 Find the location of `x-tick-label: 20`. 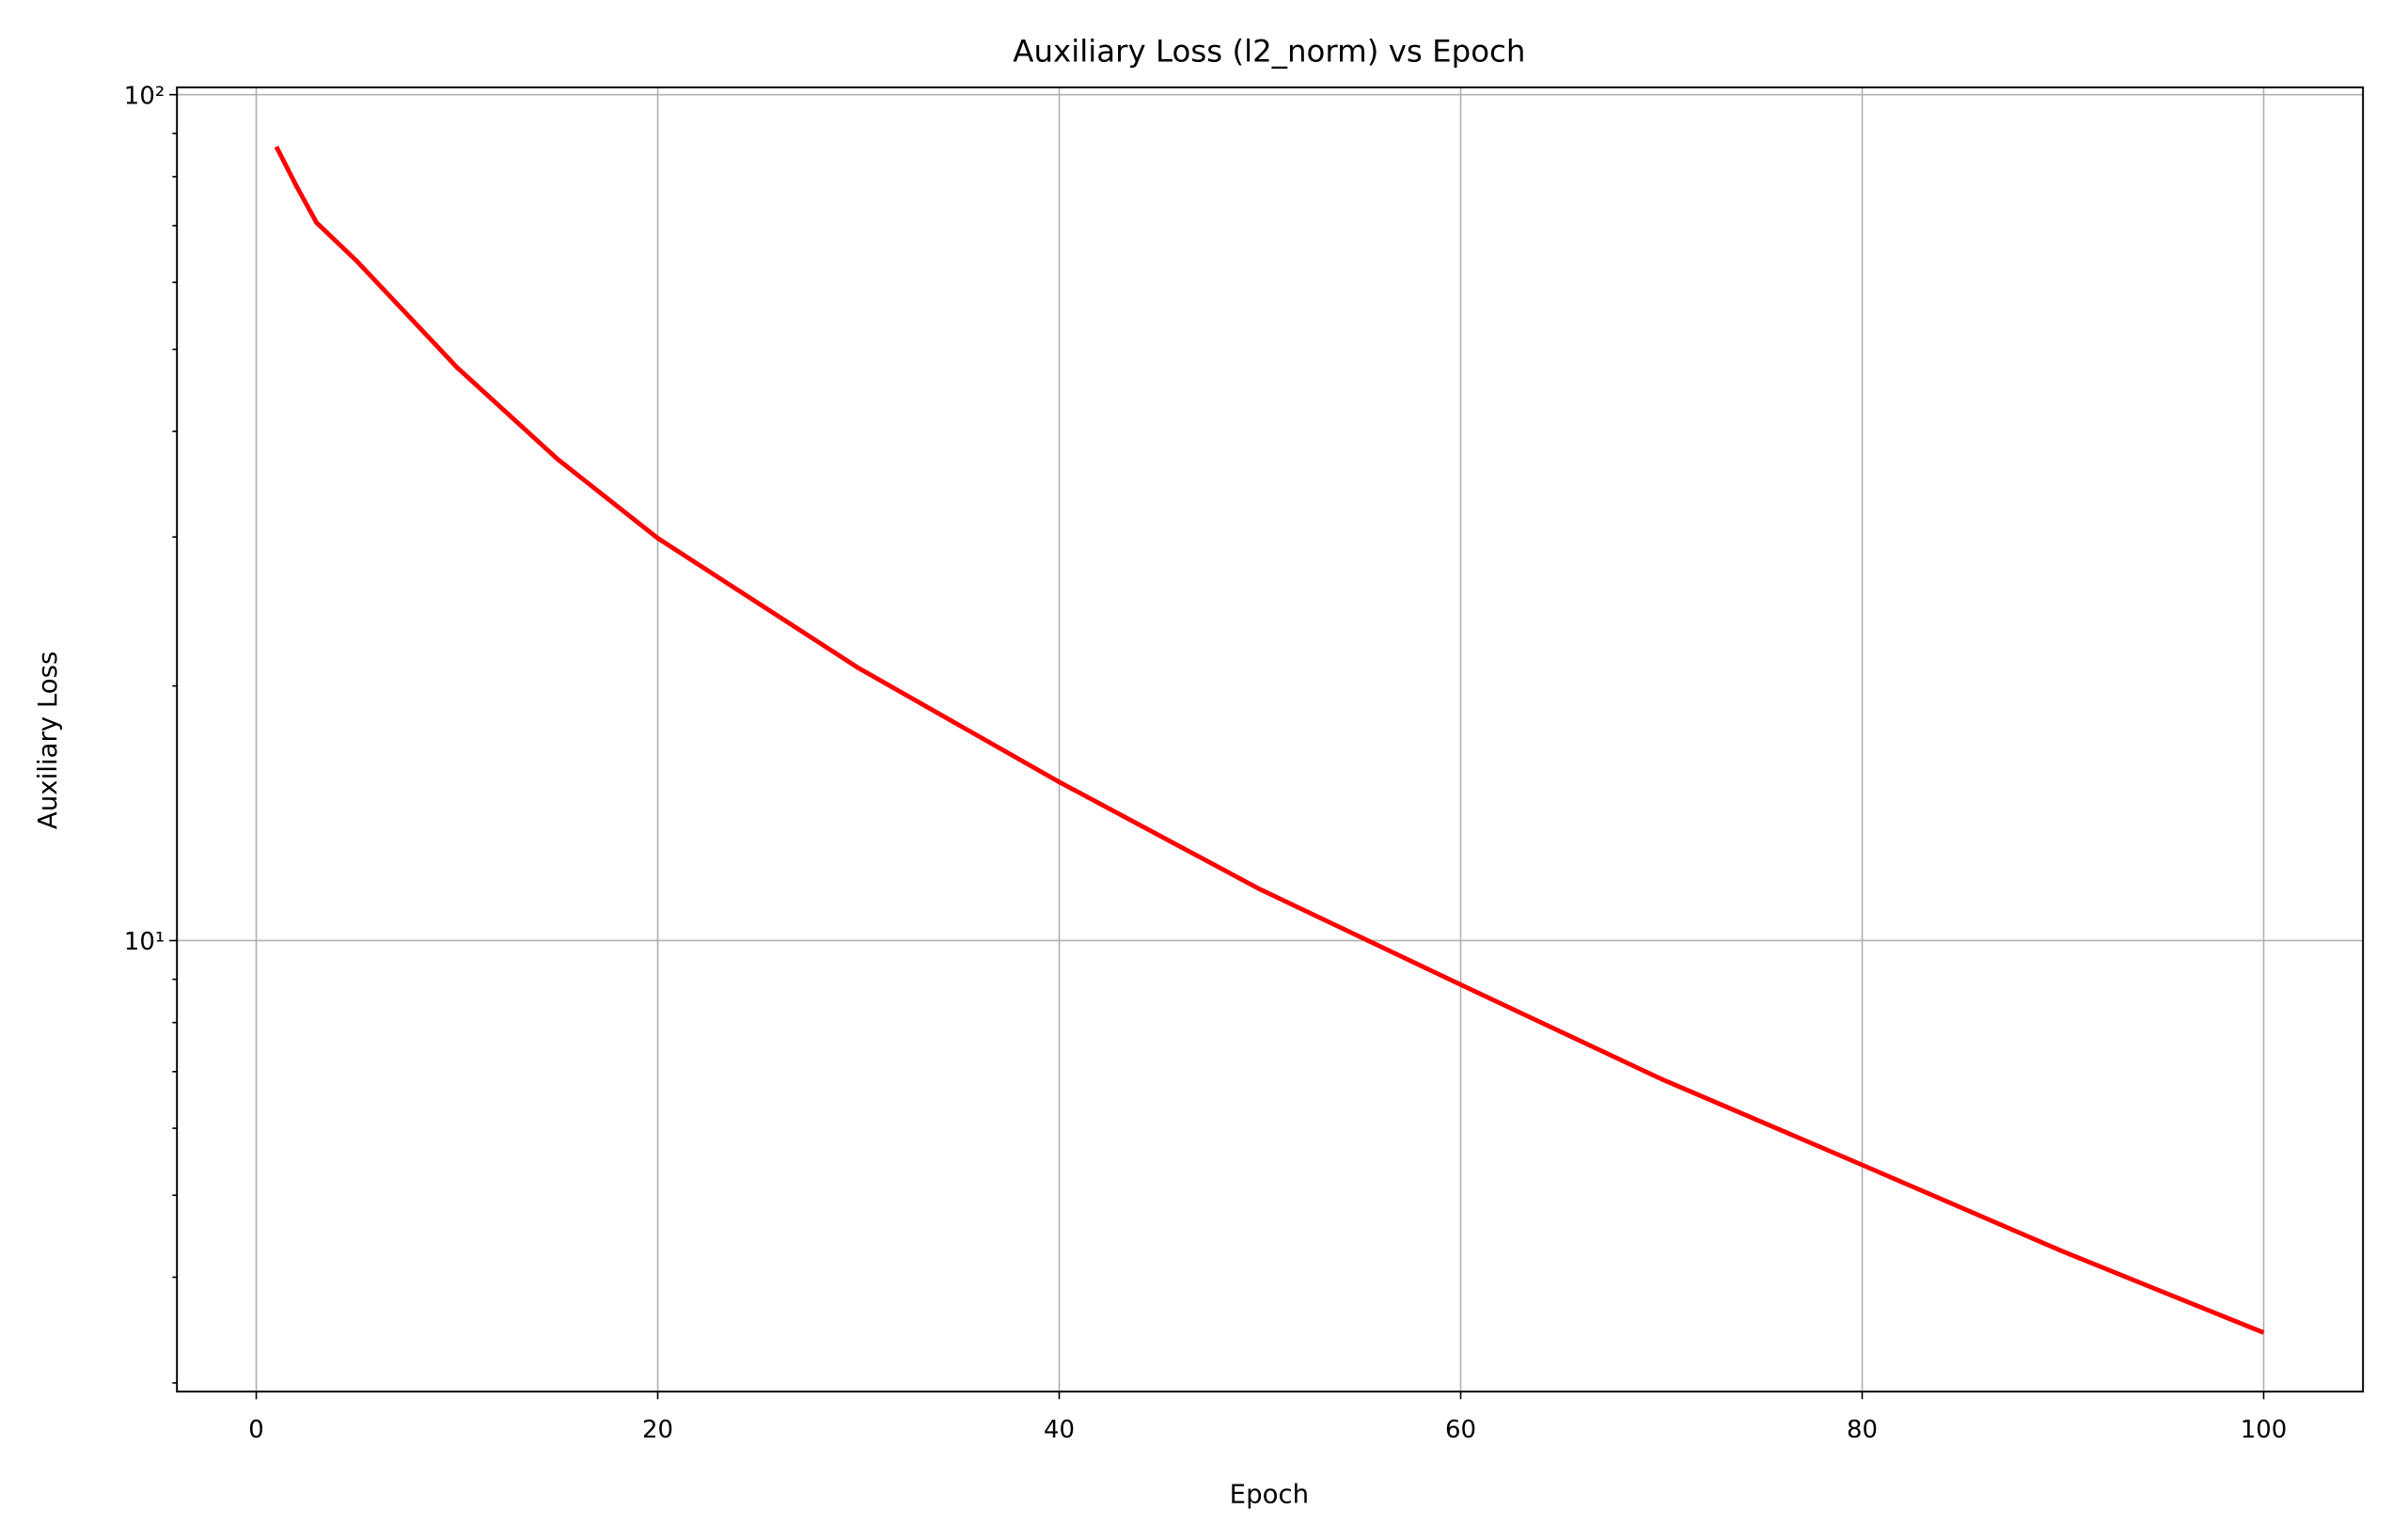

x-tick-label: 20 is located at coordinates (657, 1430).